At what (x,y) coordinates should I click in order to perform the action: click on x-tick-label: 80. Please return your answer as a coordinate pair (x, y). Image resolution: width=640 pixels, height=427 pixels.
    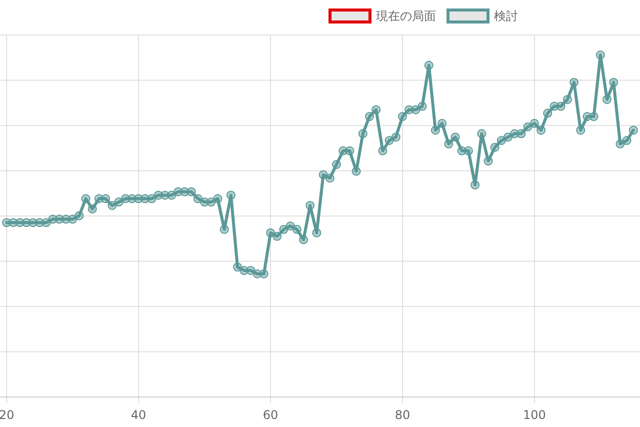
    Looking at the image, I should click on (402, 415).